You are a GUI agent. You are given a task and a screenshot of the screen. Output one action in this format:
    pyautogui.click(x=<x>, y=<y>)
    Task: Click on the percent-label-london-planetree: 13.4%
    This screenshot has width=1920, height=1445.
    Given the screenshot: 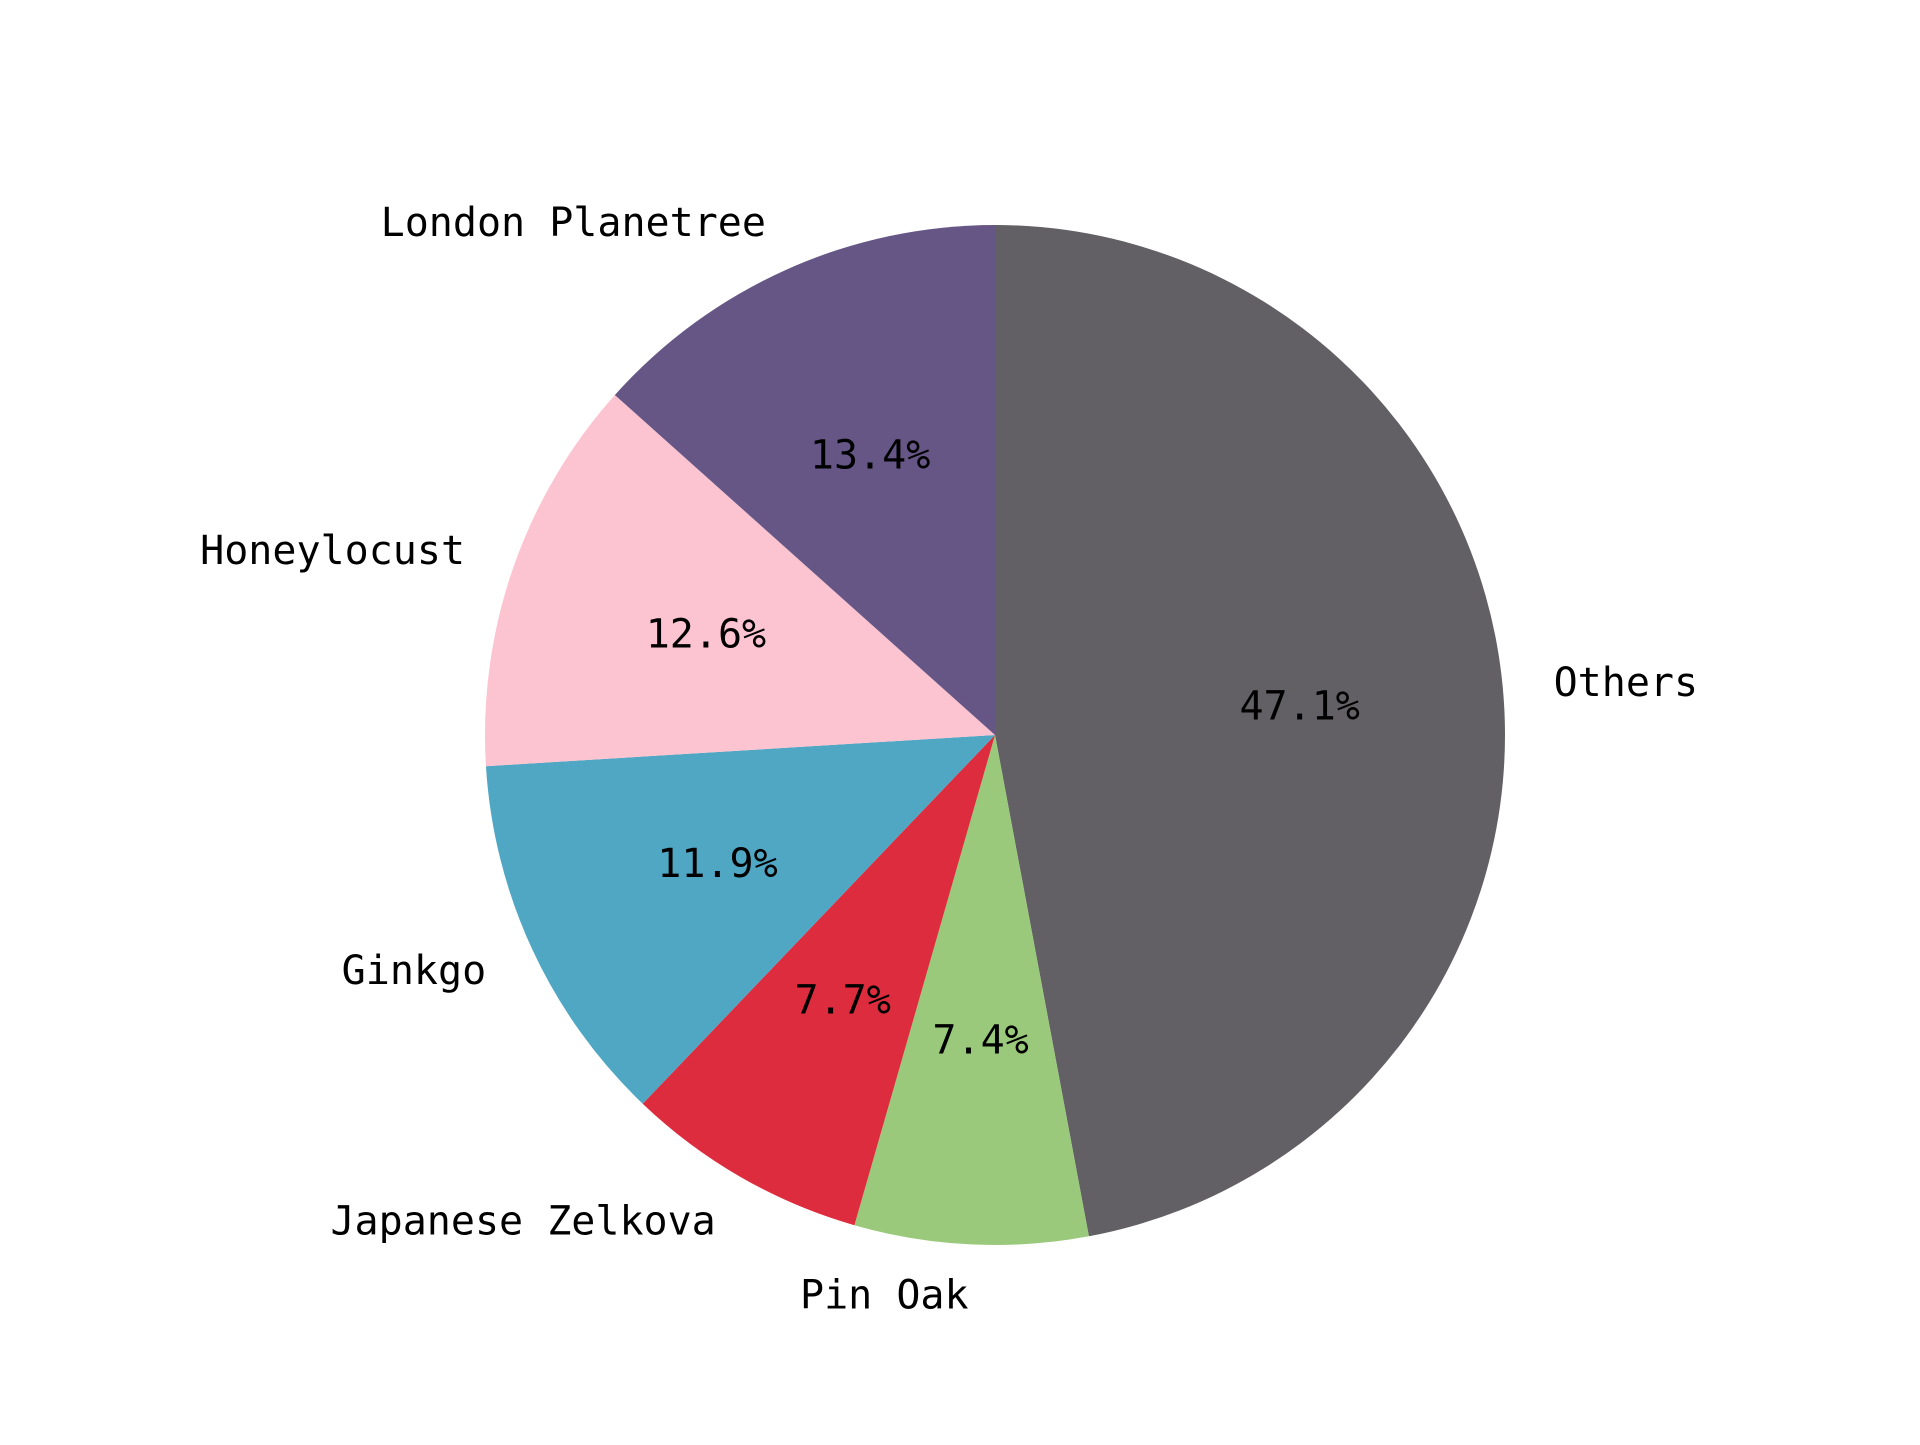 What is the action you would take?
    pyautogui.click(x=870, y=456)
    